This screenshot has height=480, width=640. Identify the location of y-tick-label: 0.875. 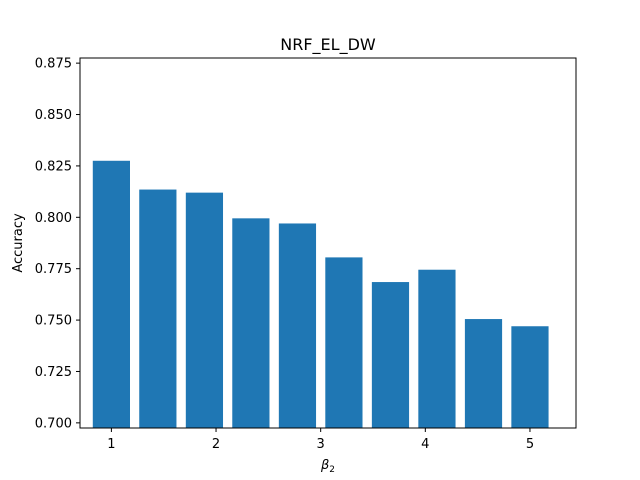
(53, 64).